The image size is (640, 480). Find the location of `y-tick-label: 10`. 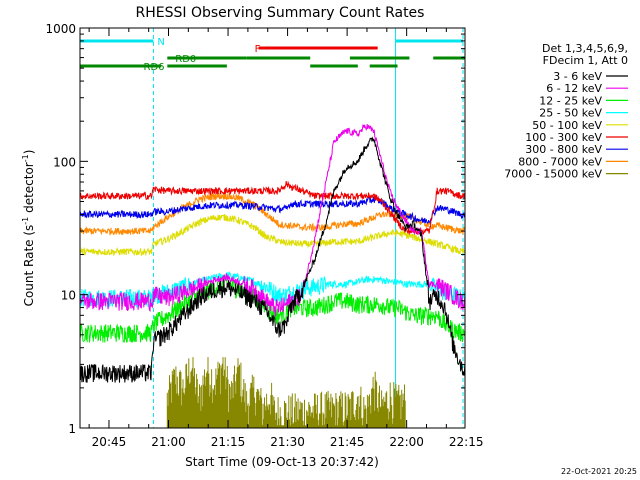

y-tick-label: 10 is located at coordinates (68, 296).